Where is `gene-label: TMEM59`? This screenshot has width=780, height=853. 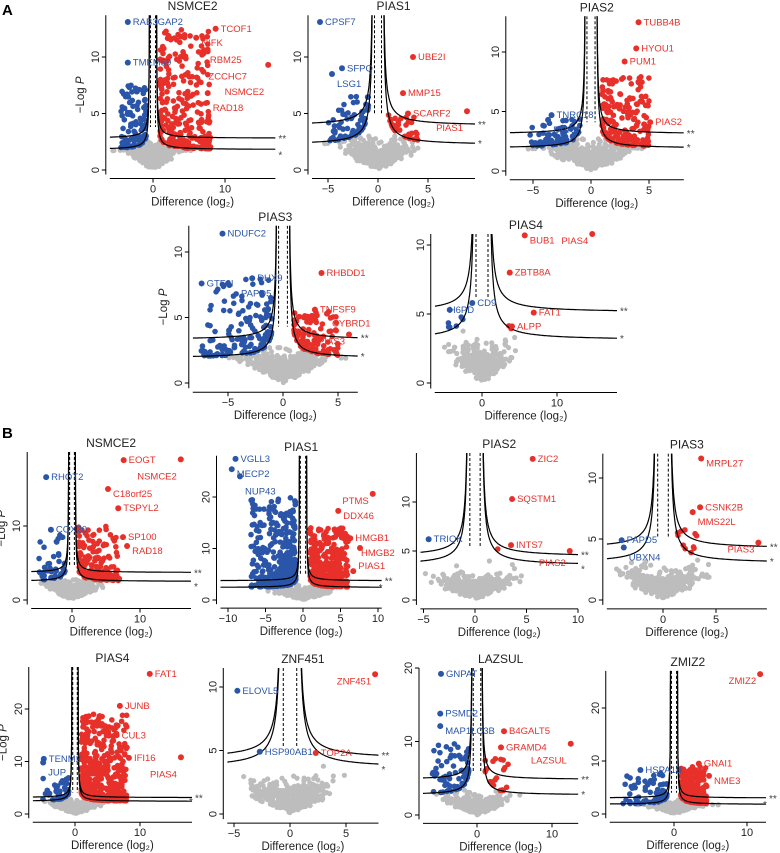
gene-label: TMEM59 is located at coordinates (152, 63).